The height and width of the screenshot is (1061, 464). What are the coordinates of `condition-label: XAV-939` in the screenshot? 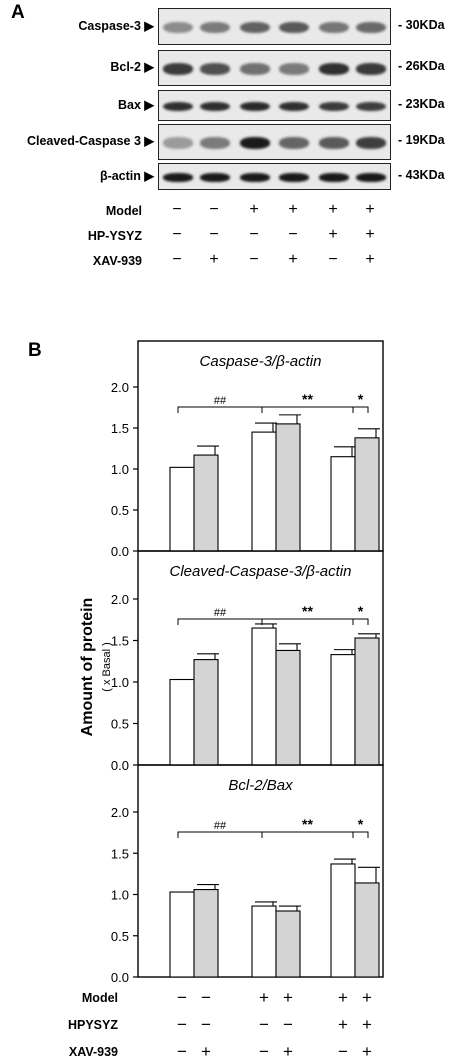 It's located at (93, 1052).